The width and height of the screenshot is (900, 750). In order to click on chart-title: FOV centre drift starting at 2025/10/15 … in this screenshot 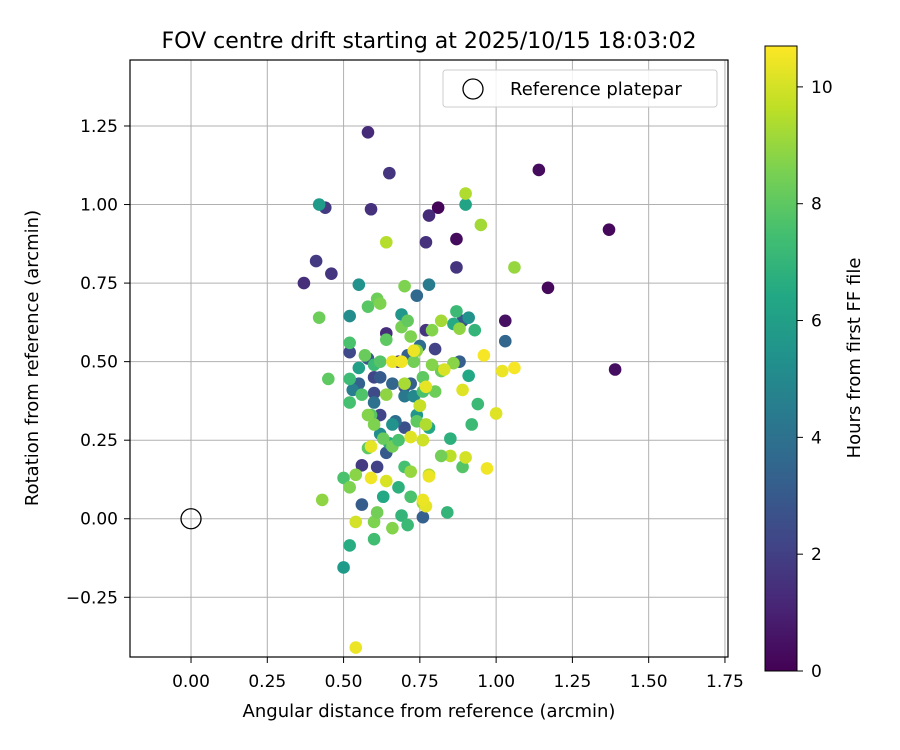, I will do `click(429, 41)`.